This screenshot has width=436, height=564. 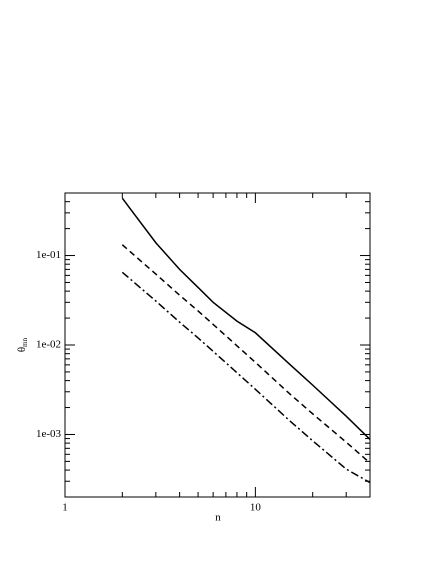 I want to click on y-axis-subscript: mn, so click(x=25, y=341).